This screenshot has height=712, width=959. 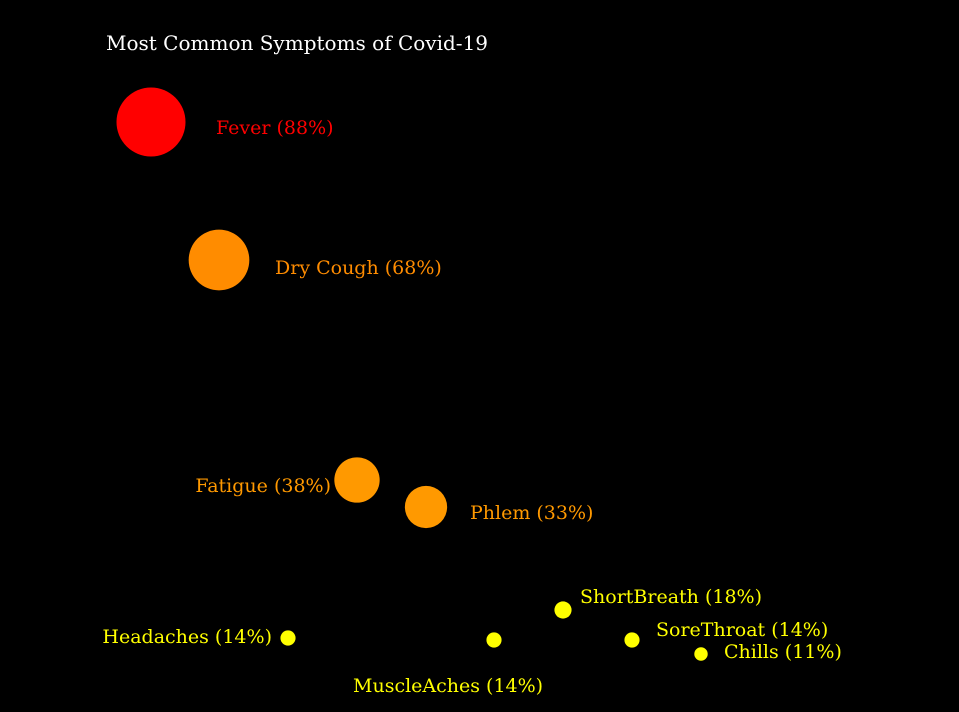 I want to click on bubble-muscleaches, so click(x=494, y=640).